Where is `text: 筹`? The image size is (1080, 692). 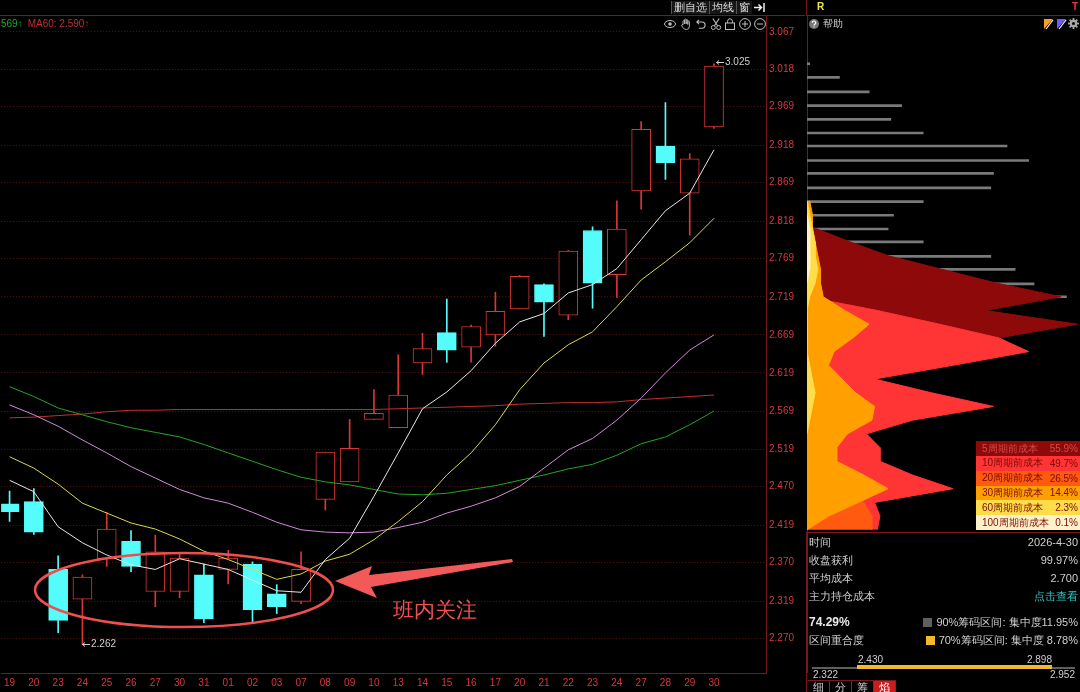
text: 筹 is located at coordinates (863, 686).